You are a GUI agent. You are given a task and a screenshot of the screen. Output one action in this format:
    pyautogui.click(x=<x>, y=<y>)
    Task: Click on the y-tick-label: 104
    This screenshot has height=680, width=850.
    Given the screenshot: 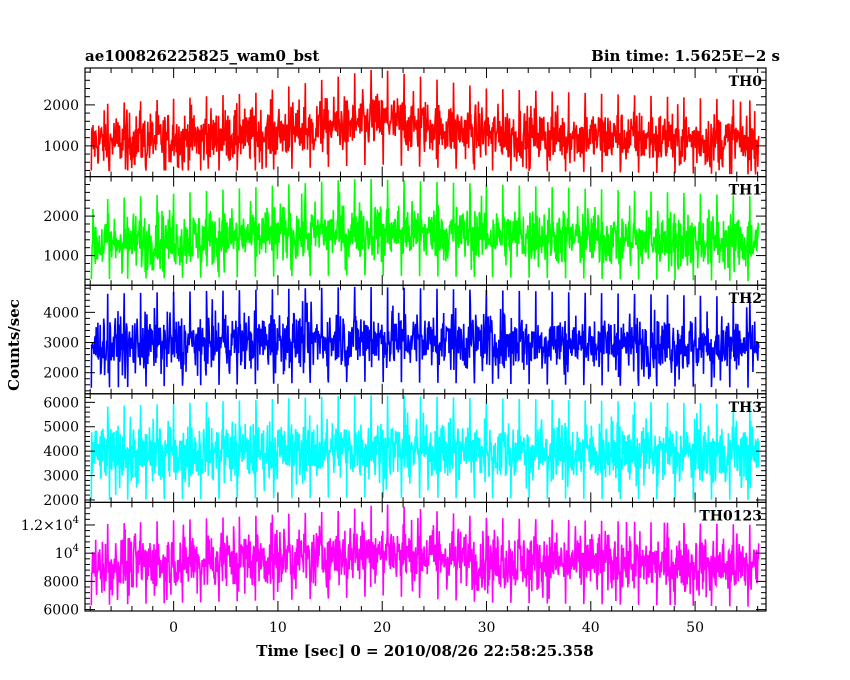 What is the action you would take?
    pyautogui.click(x=67, y=552)
    